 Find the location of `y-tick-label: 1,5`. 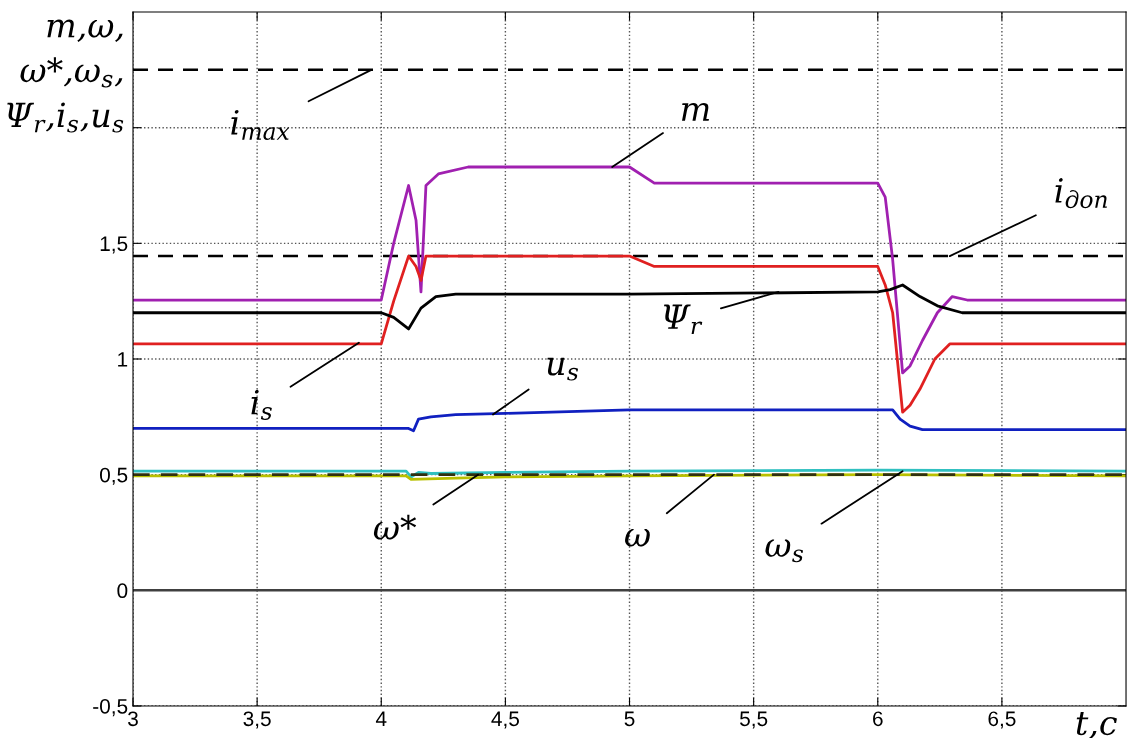

y-tick-label: 1,5 is located at coordinates (114, 245).